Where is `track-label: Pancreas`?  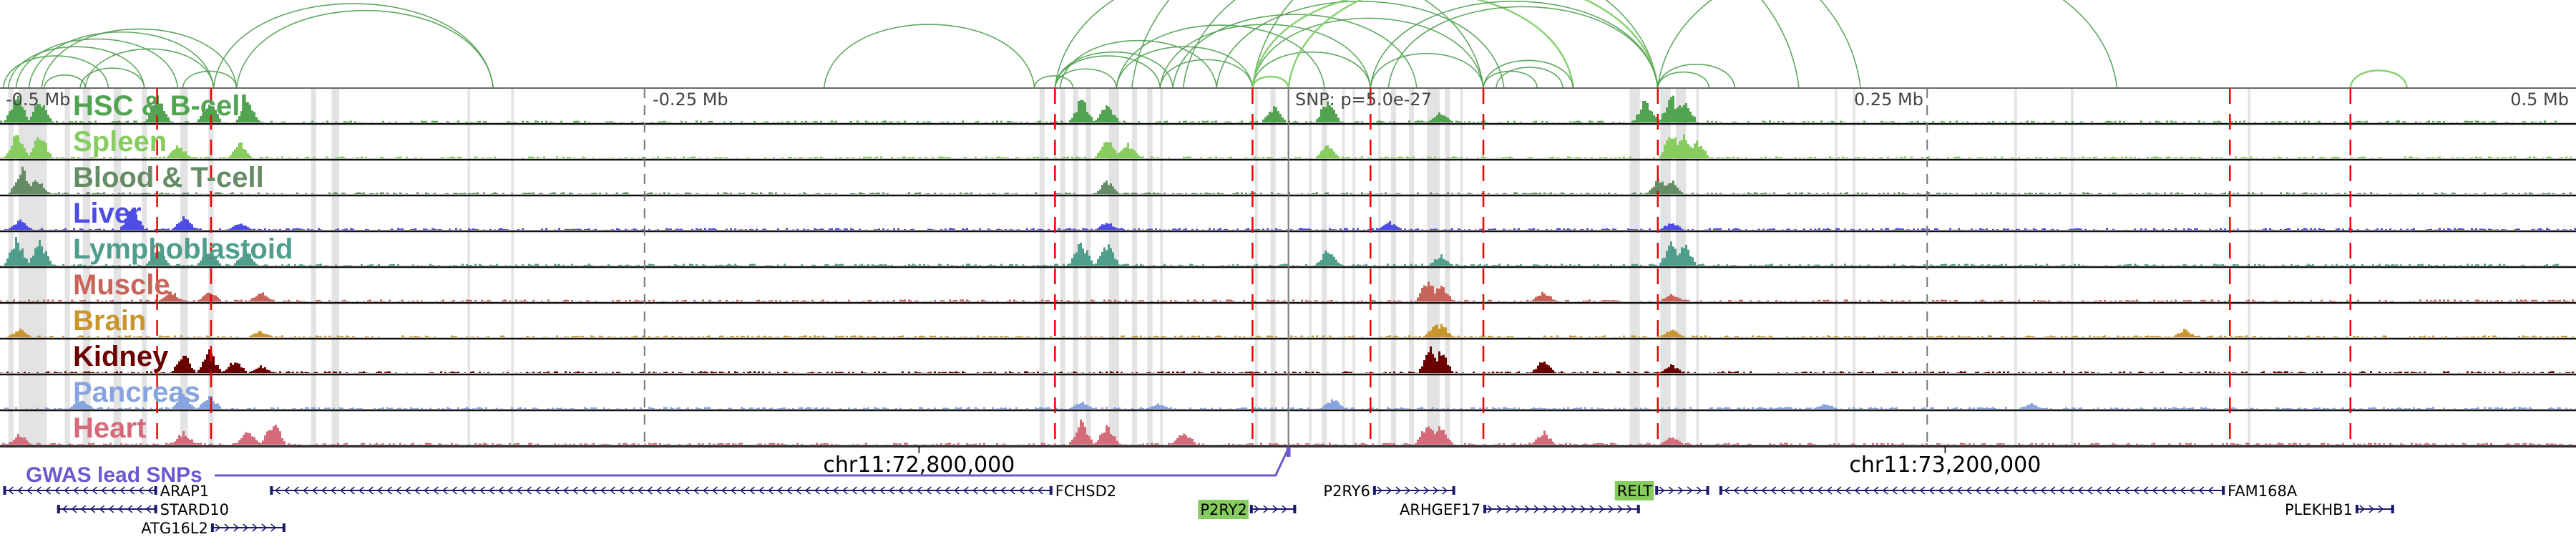
track-label: Pancreas is located at coordinates (136, 392).